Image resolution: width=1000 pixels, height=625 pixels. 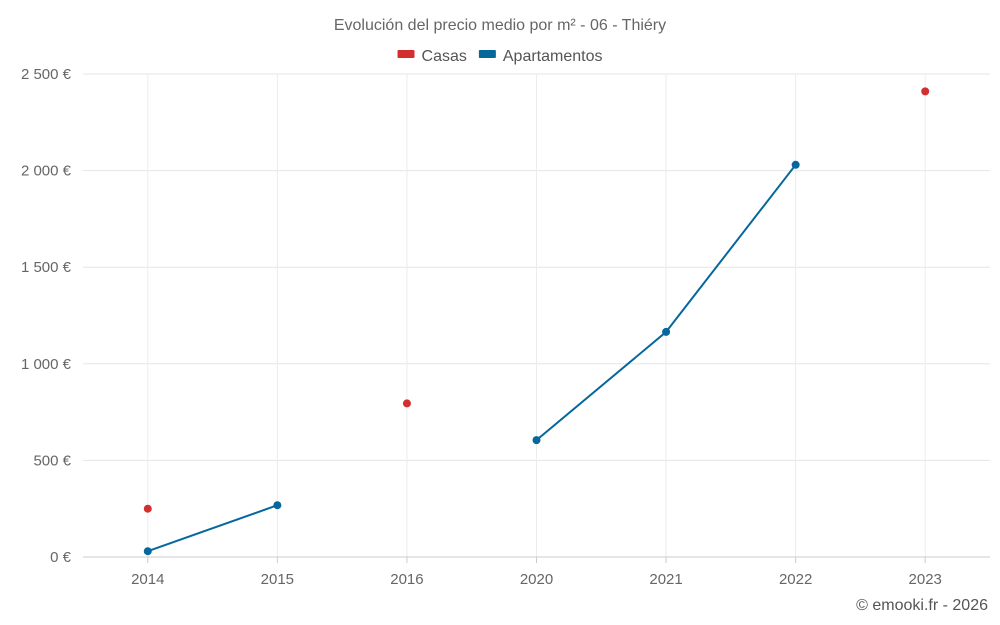 I want to click on legend: Casas Apartamentos, so click(x=500, y=56).